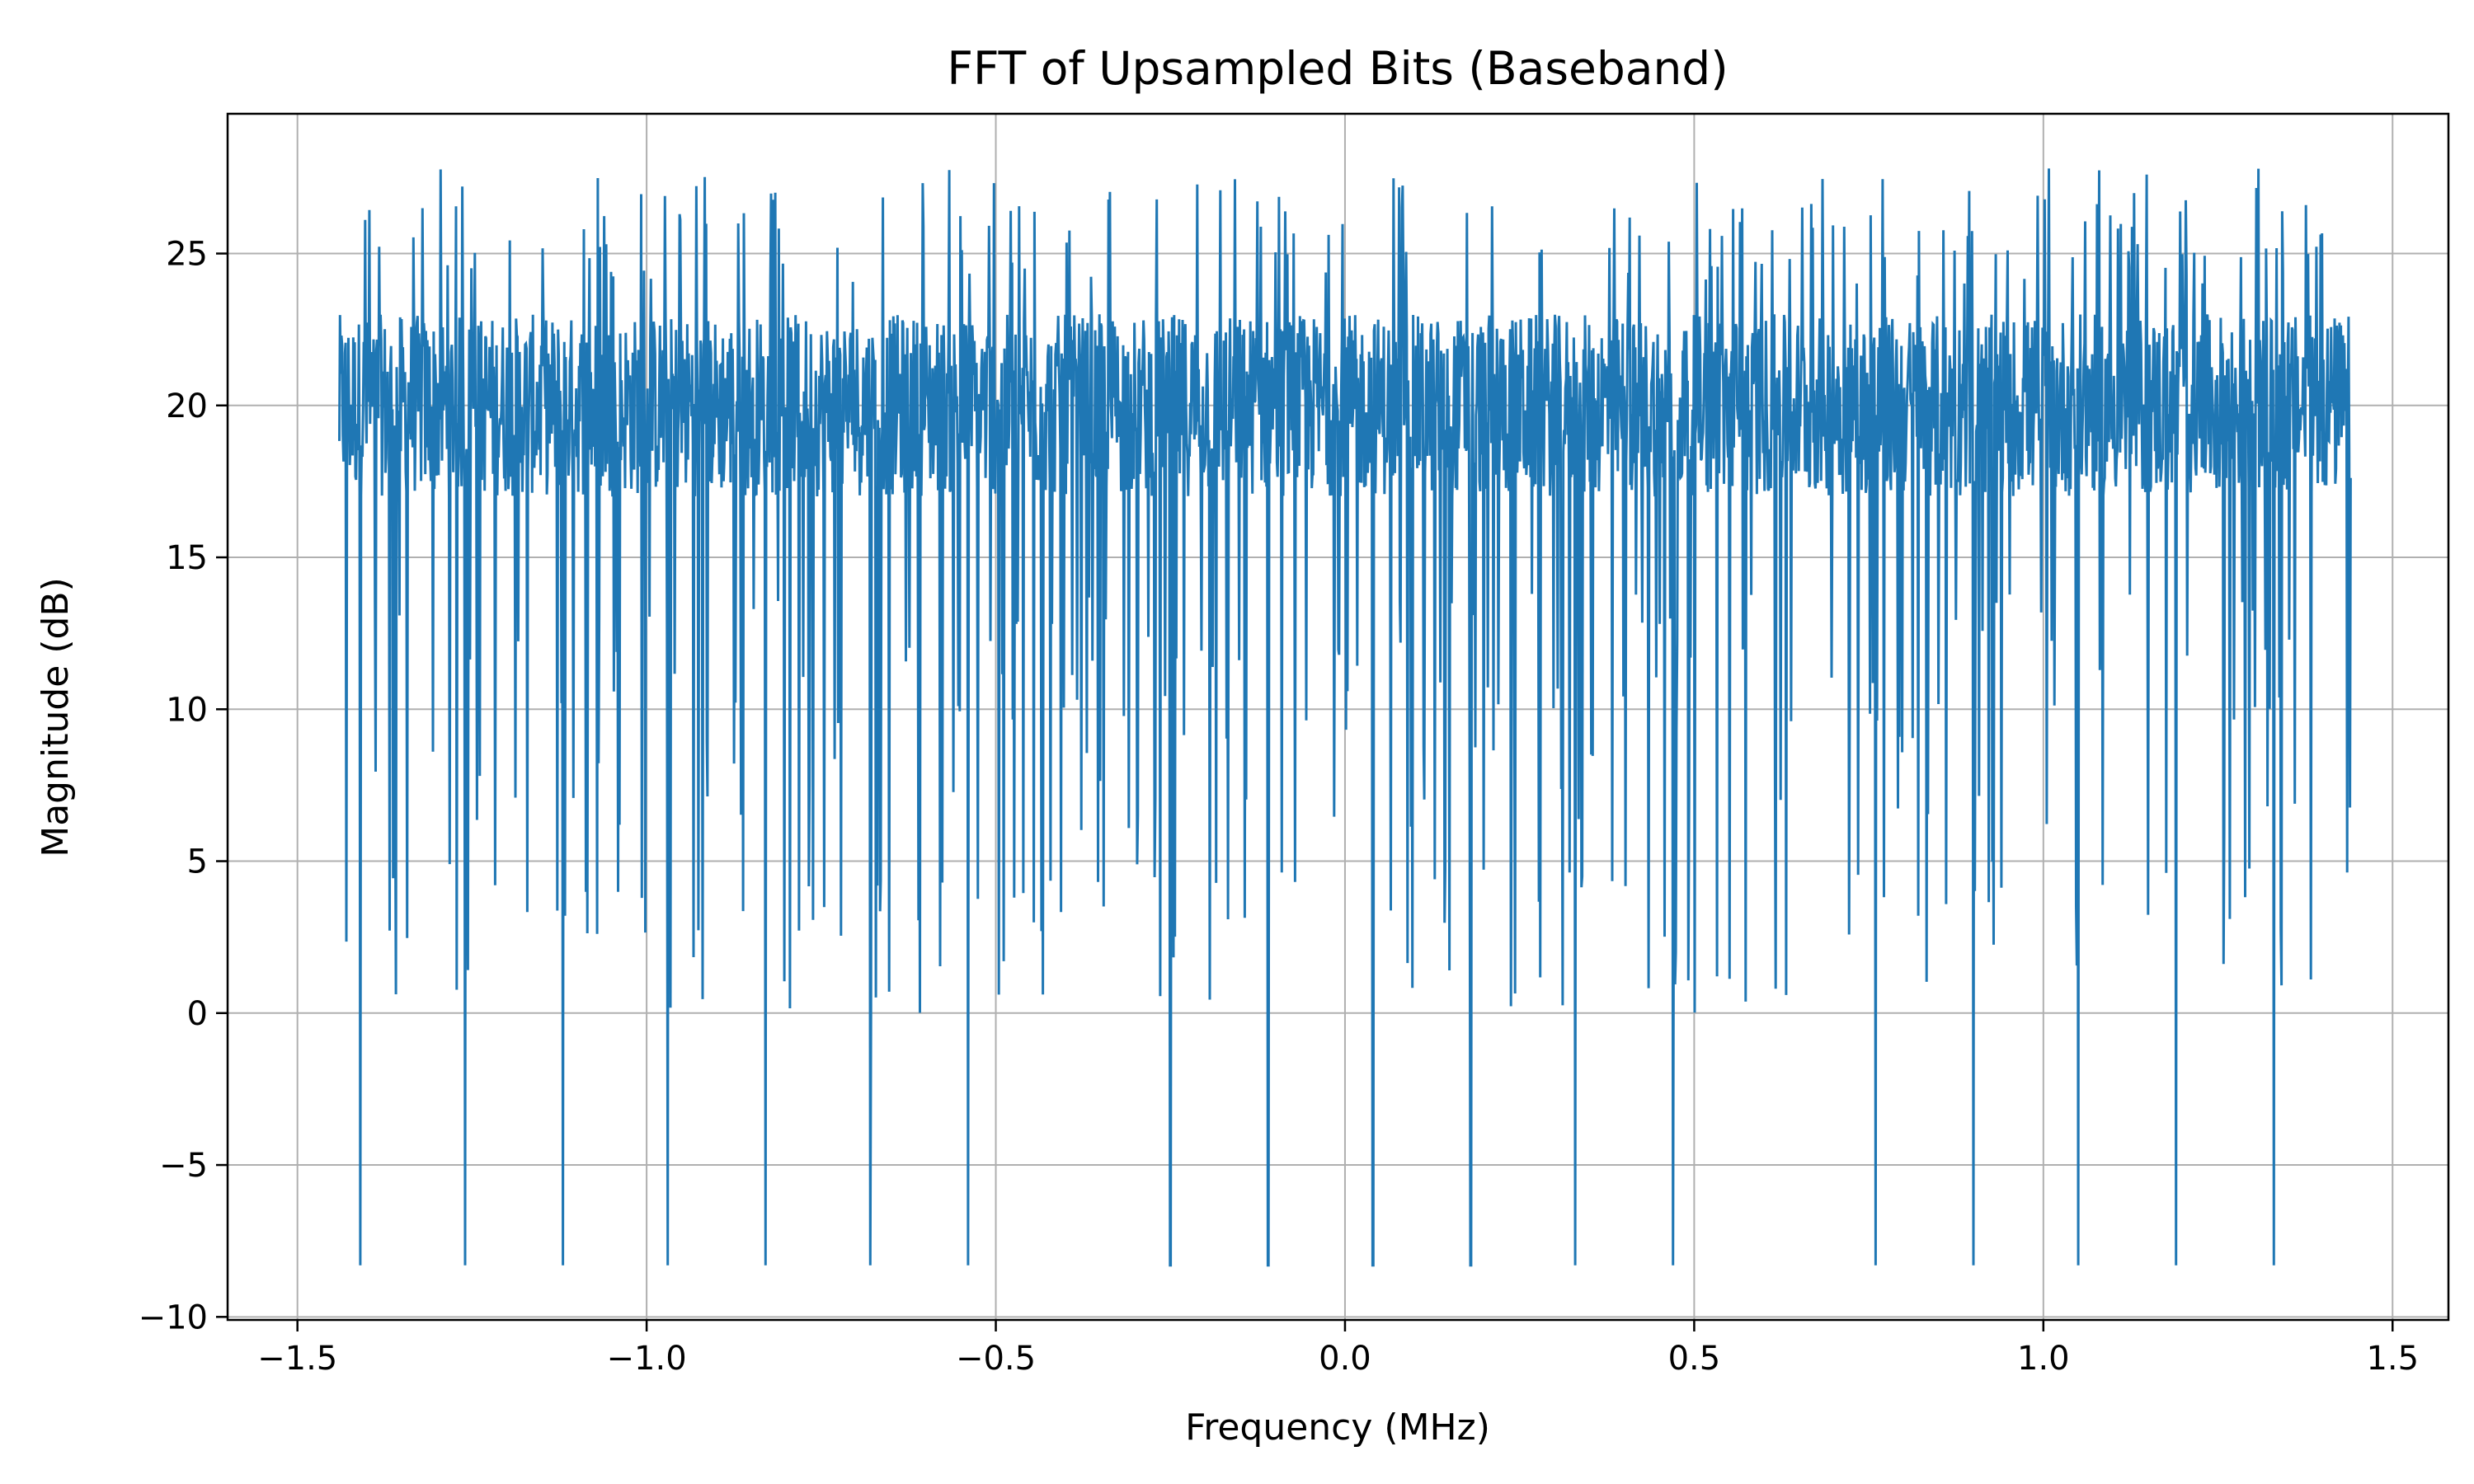  What do you see at coordinates (173, 1317) in the screenshot?
I see `y-tick-label: −10` at bounding box center [173, 1317].